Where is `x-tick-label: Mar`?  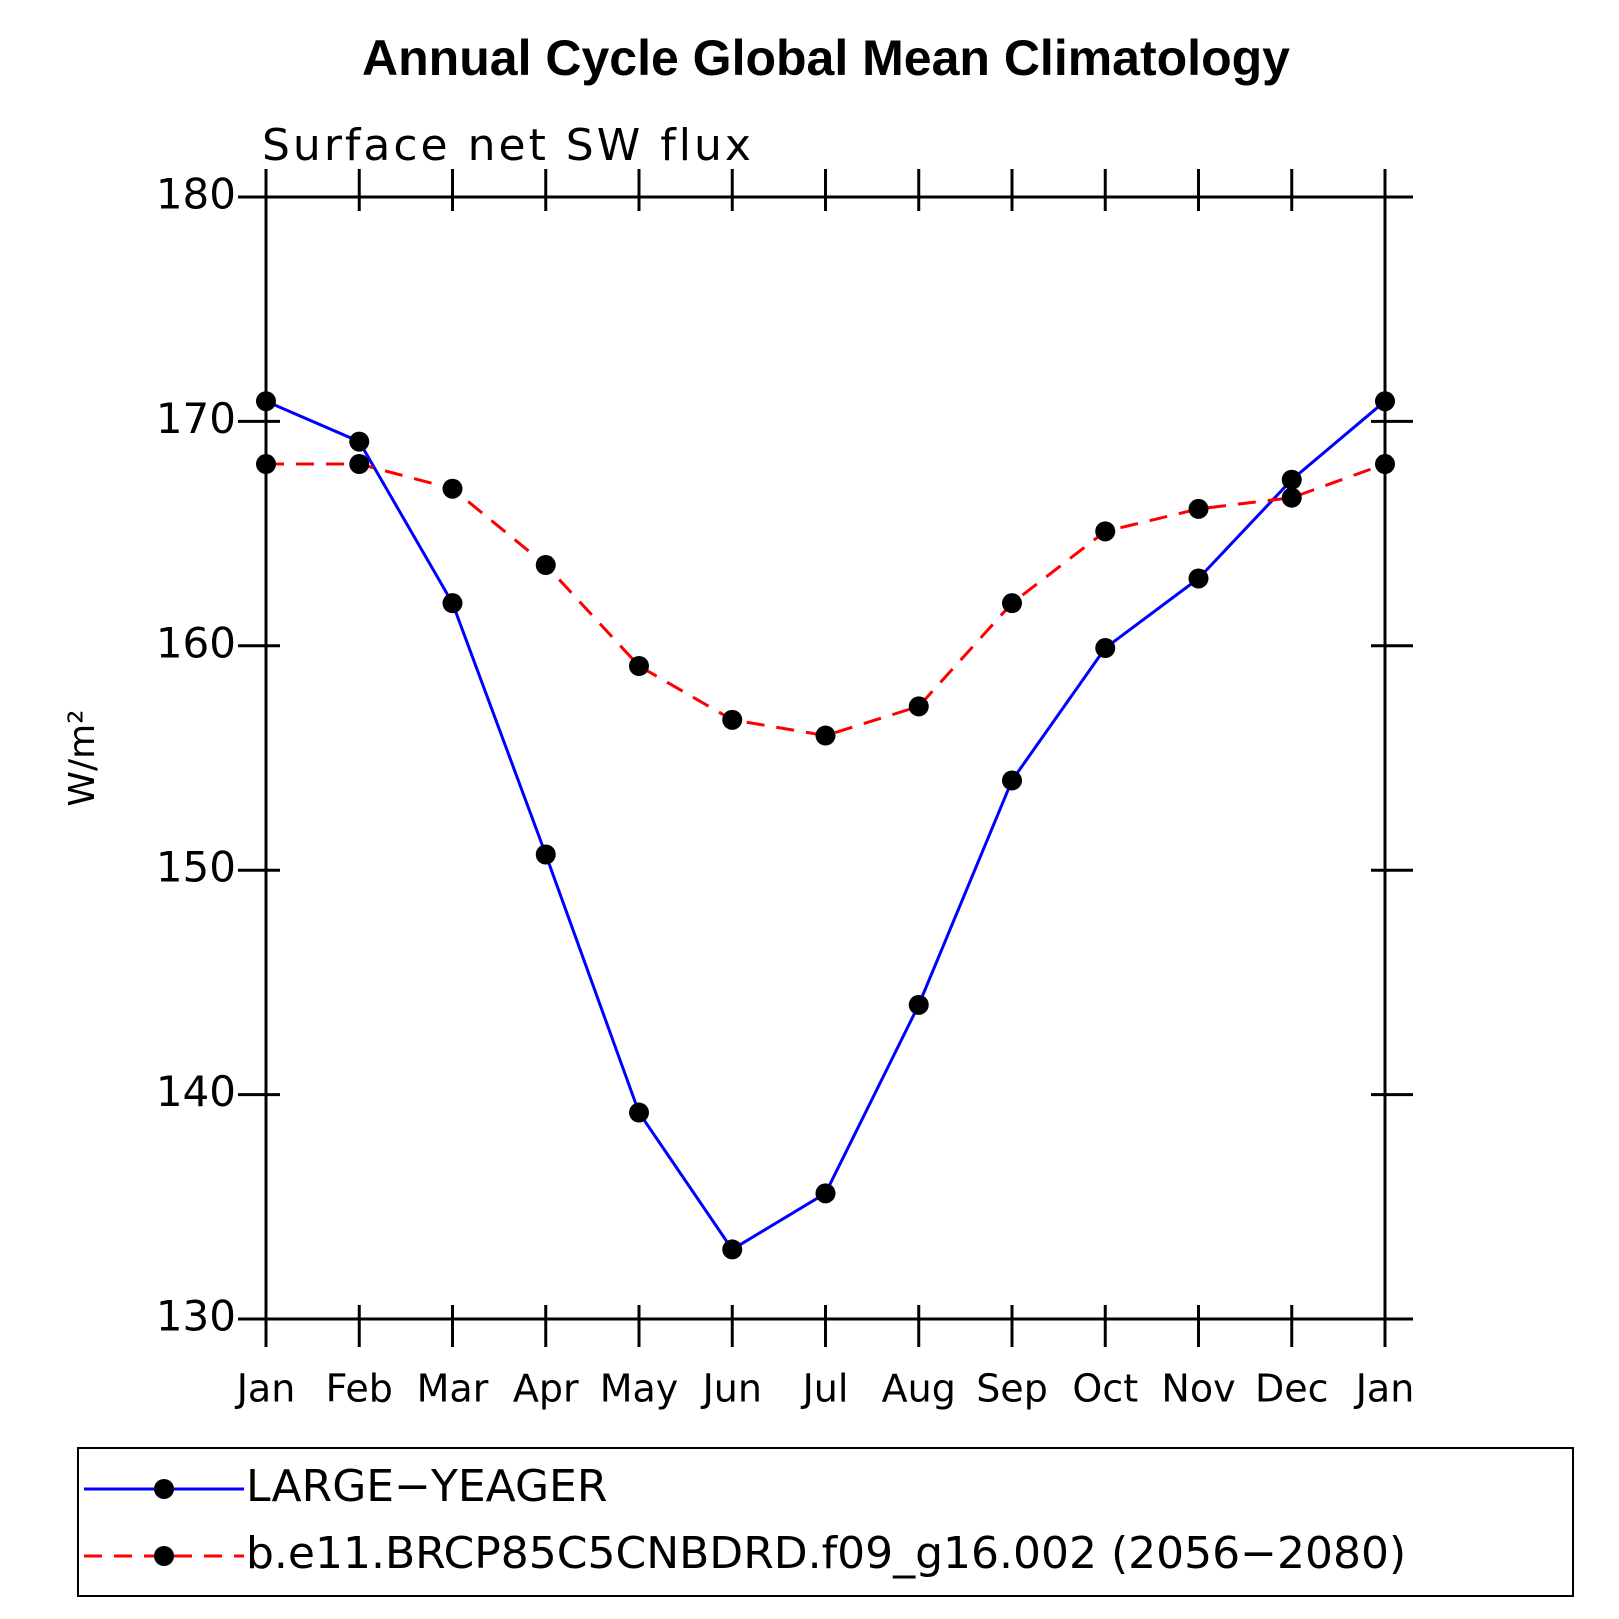 x-tick-label: Mar is located at coordinates (453, 1389).